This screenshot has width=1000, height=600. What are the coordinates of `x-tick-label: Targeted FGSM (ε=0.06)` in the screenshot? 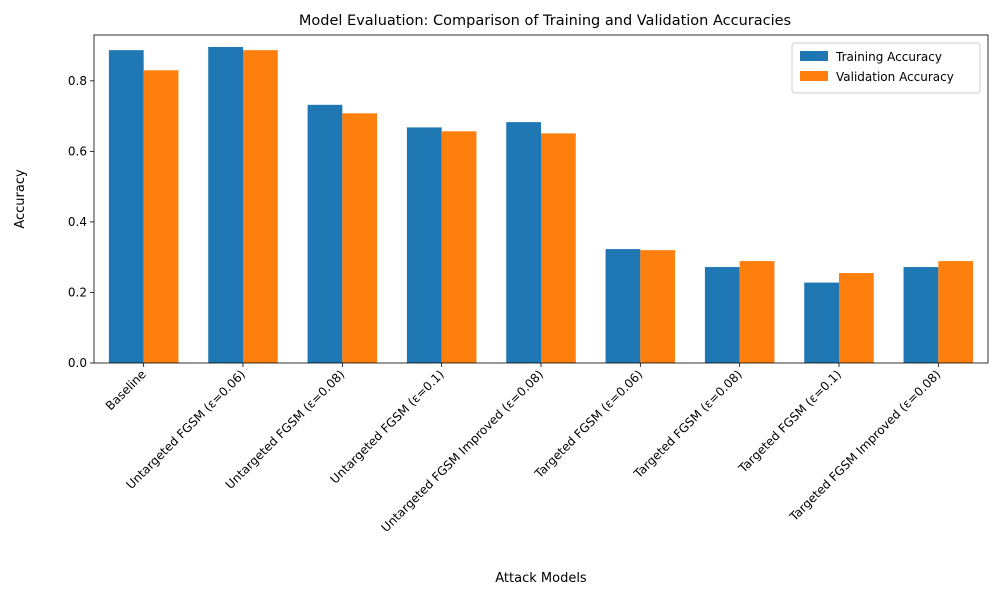 It's located at (588, 424).